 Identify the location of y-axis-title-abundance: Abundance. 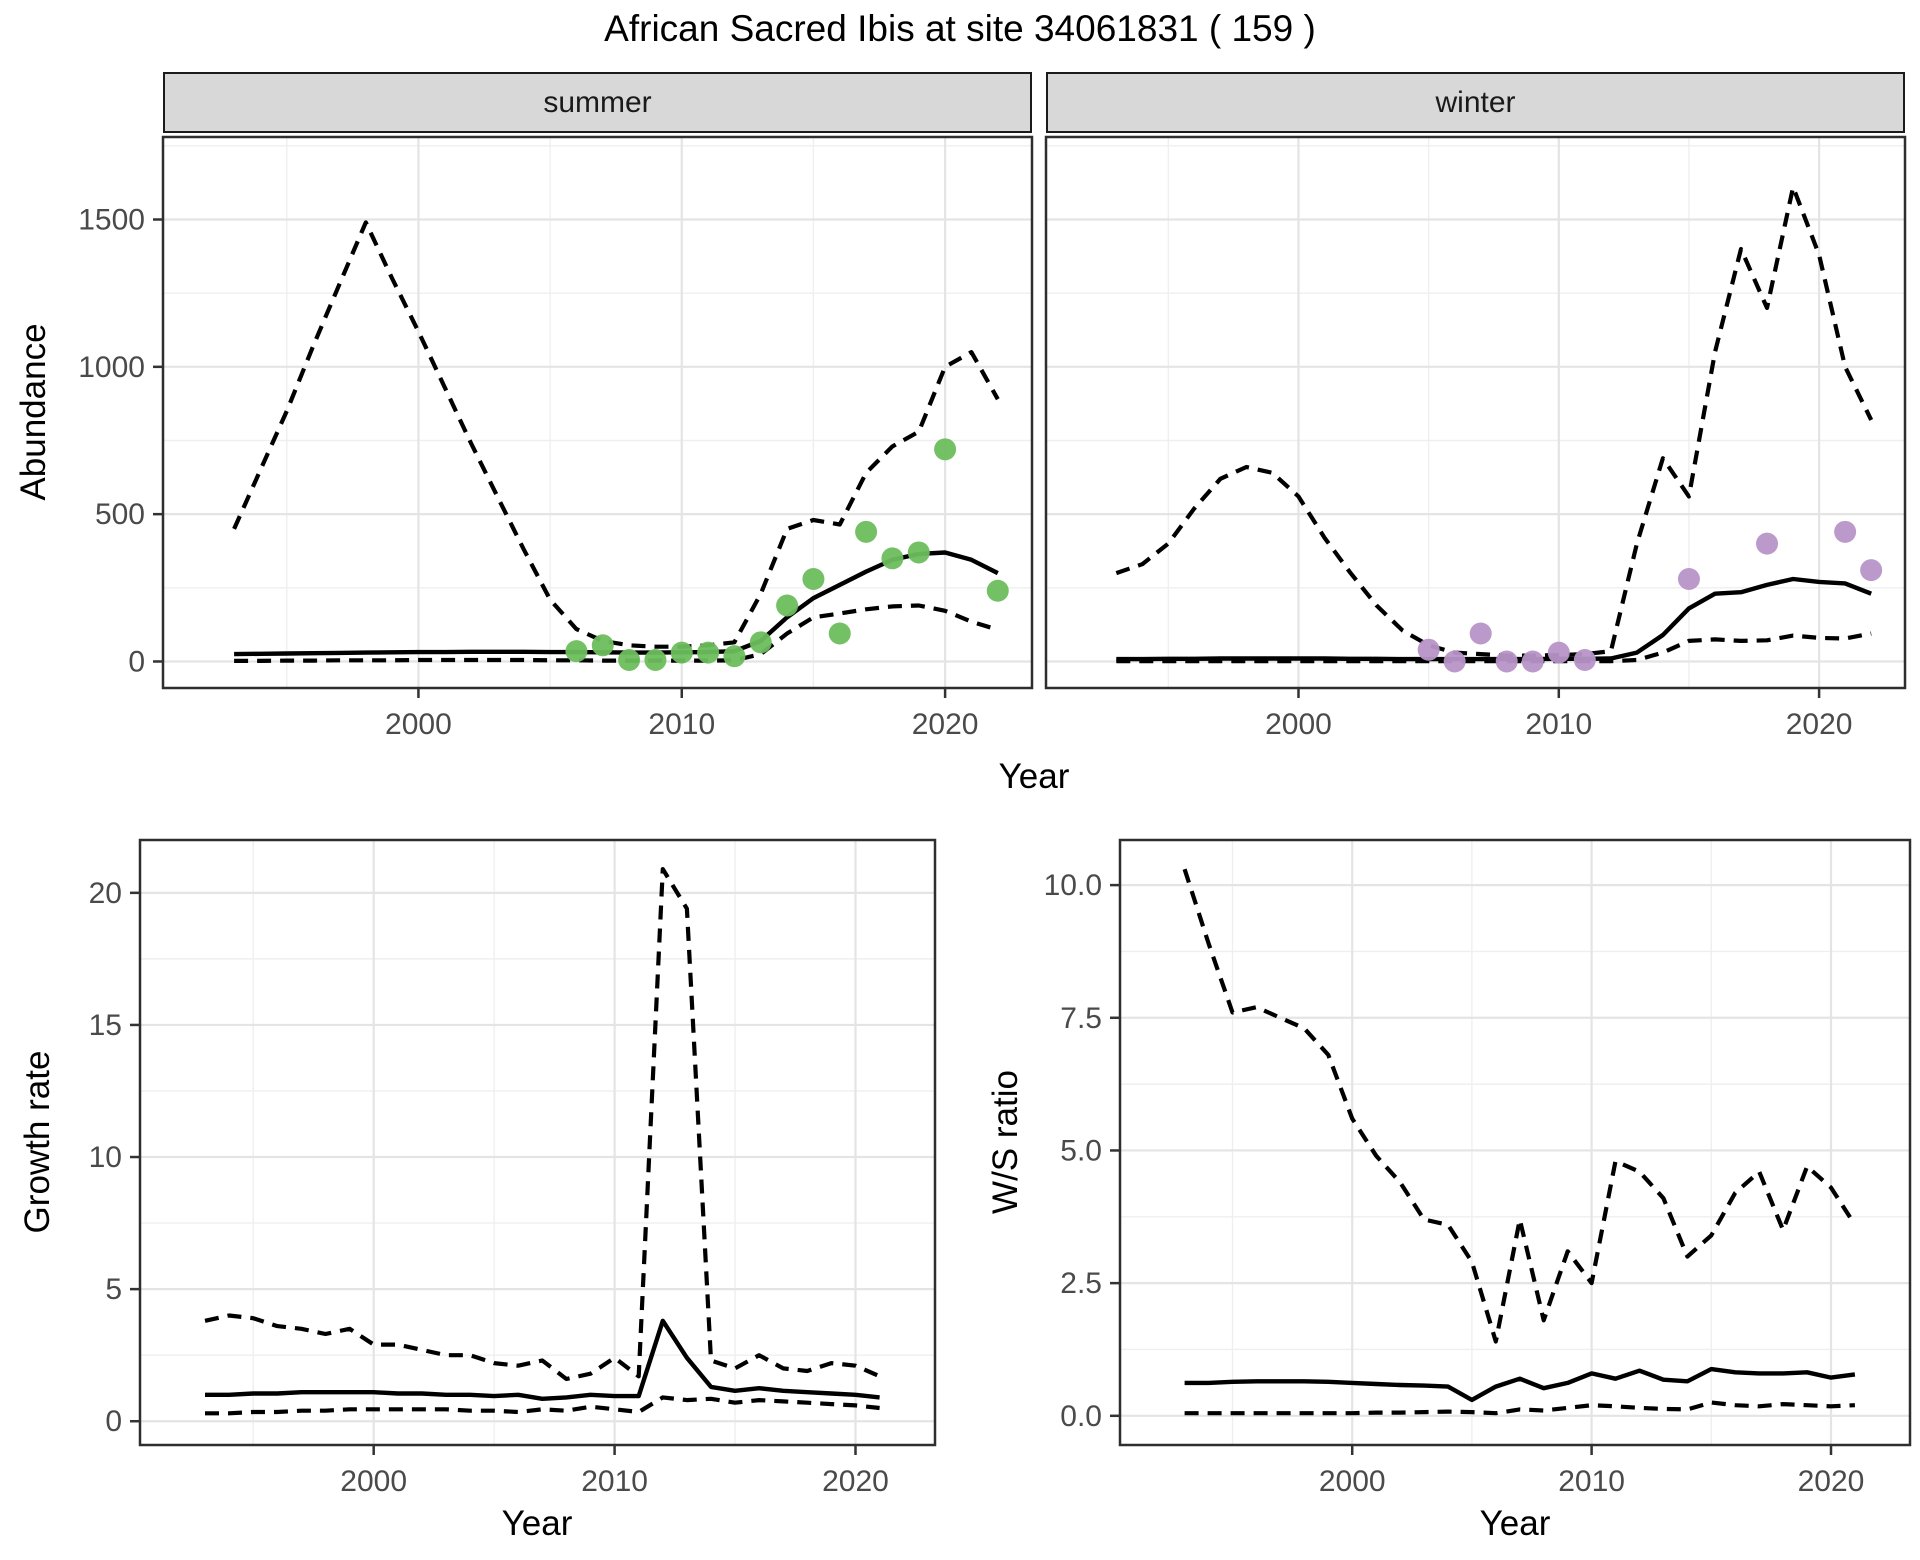
(33, 412).